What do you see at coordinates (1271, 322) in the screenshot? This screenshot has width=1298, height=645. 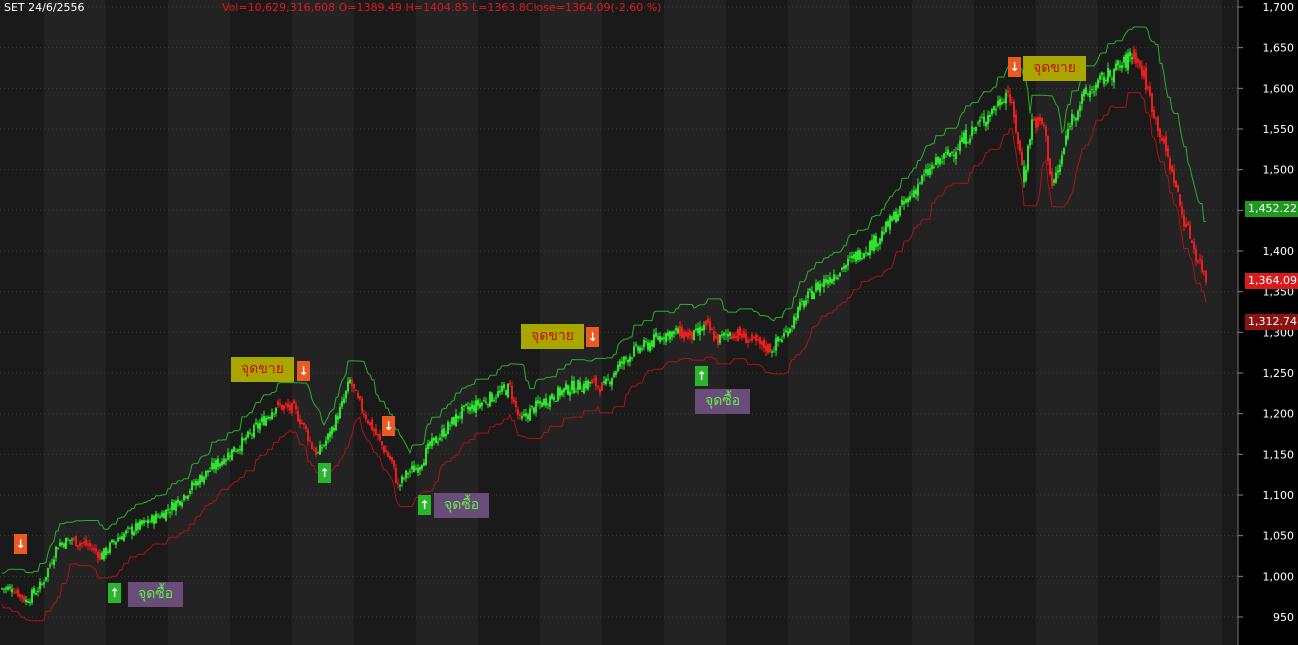 I see `lower-band-price-tag: 1,312.74` at bounding box center [1271, 322].